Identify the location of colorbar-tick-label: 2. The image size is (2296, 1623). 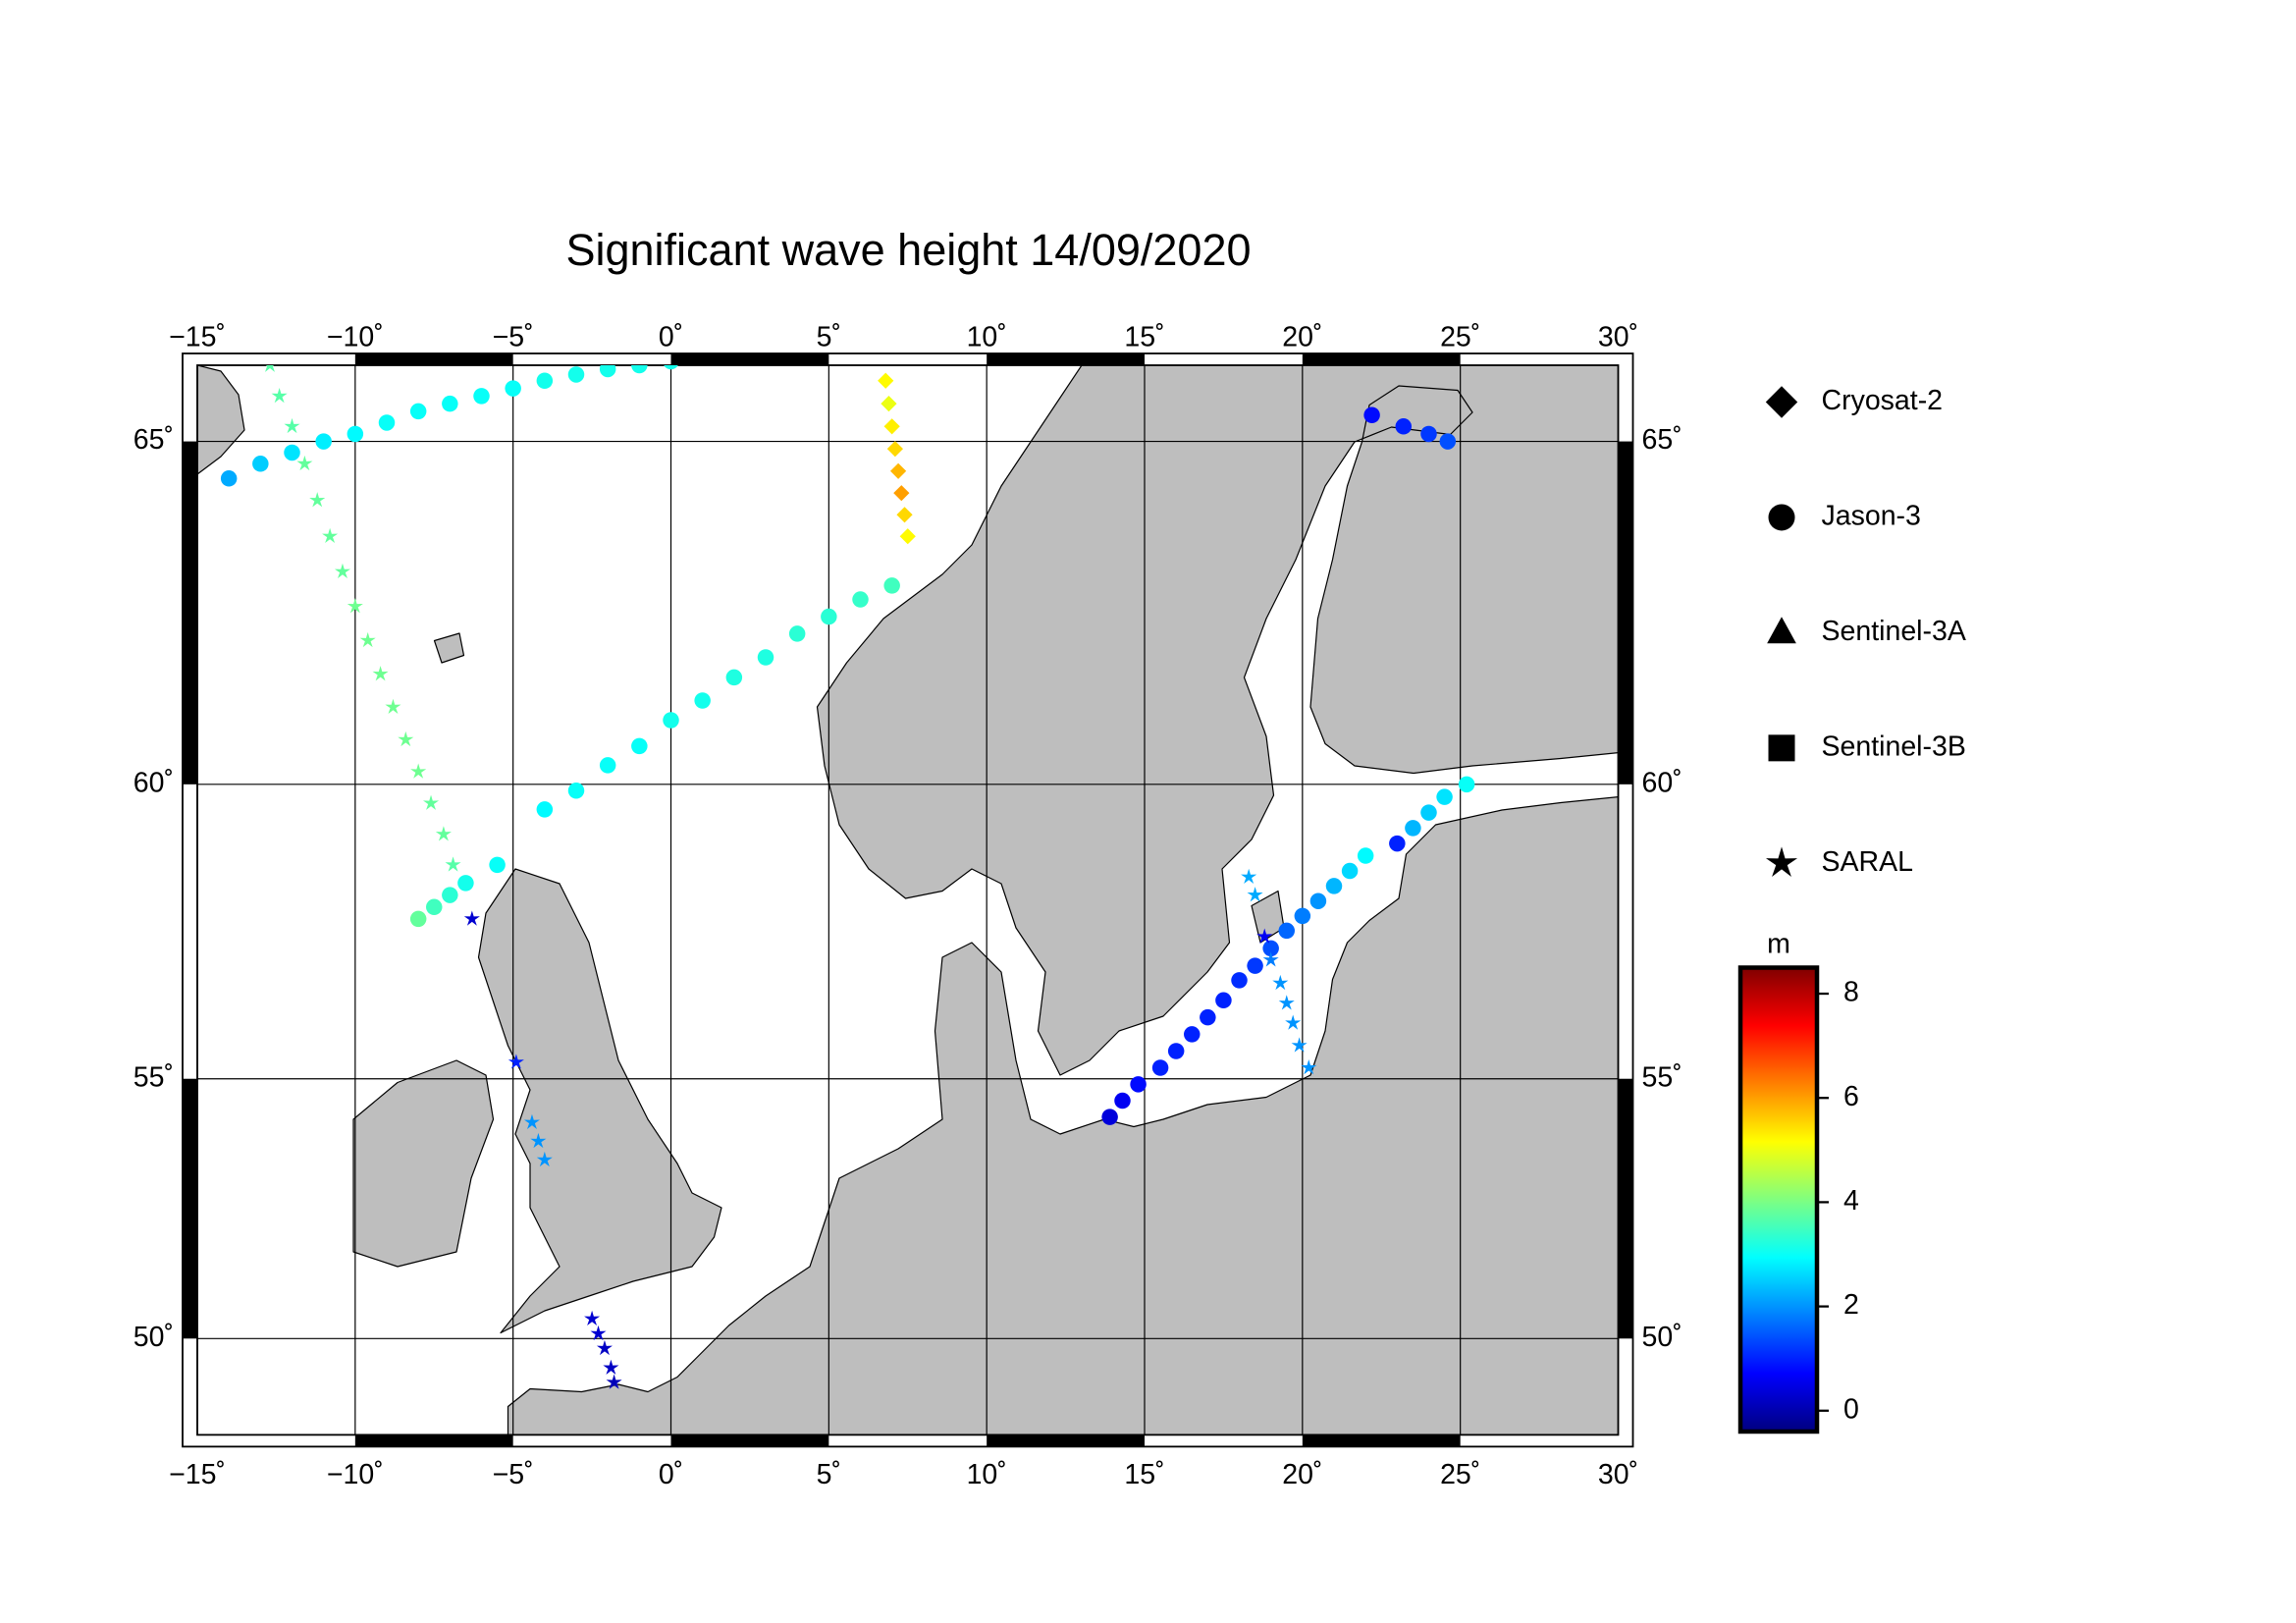
(1851, 1305).